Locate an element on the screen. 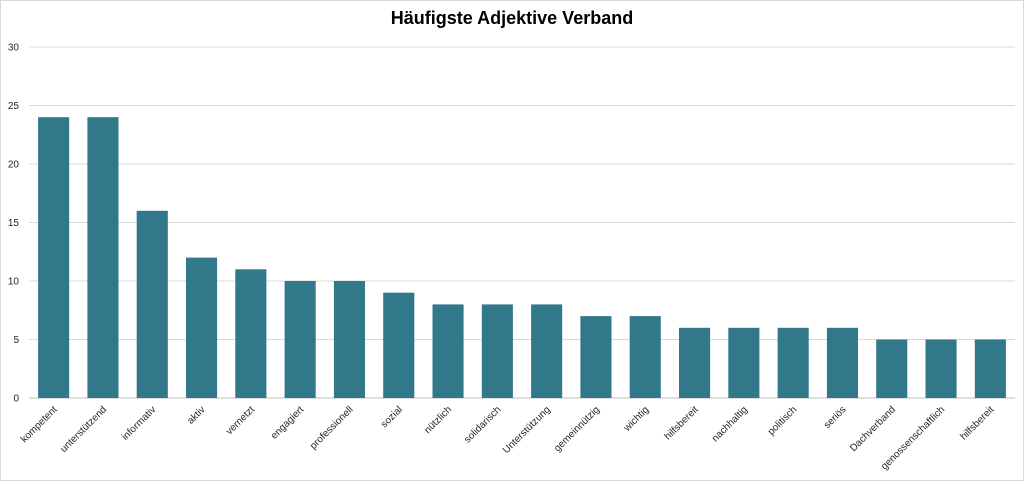  y-tick-label: 25 is located at coordinates (14, 106).